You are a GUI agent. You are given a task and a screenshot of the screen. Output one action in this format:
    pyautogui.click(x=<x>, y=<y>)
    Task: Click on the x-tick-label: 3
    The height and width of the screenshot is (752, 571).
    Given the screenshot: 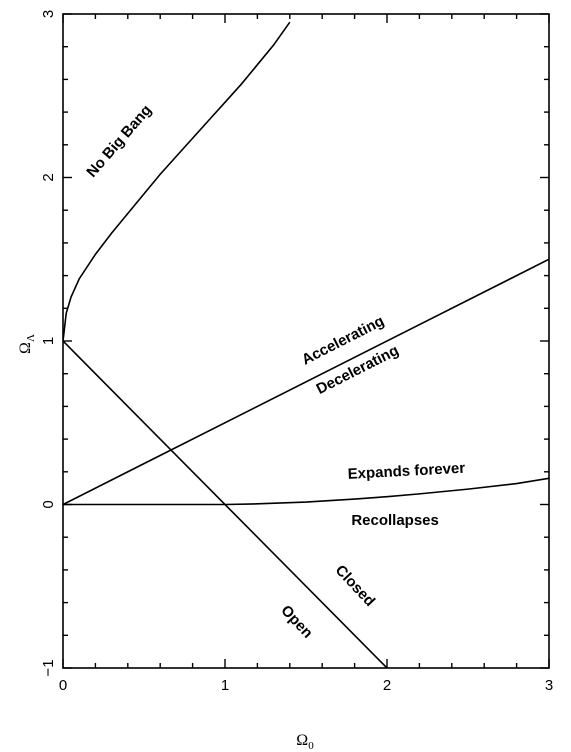 What is the action you would take?
    pyautogui.click(x=549, y=685)
    